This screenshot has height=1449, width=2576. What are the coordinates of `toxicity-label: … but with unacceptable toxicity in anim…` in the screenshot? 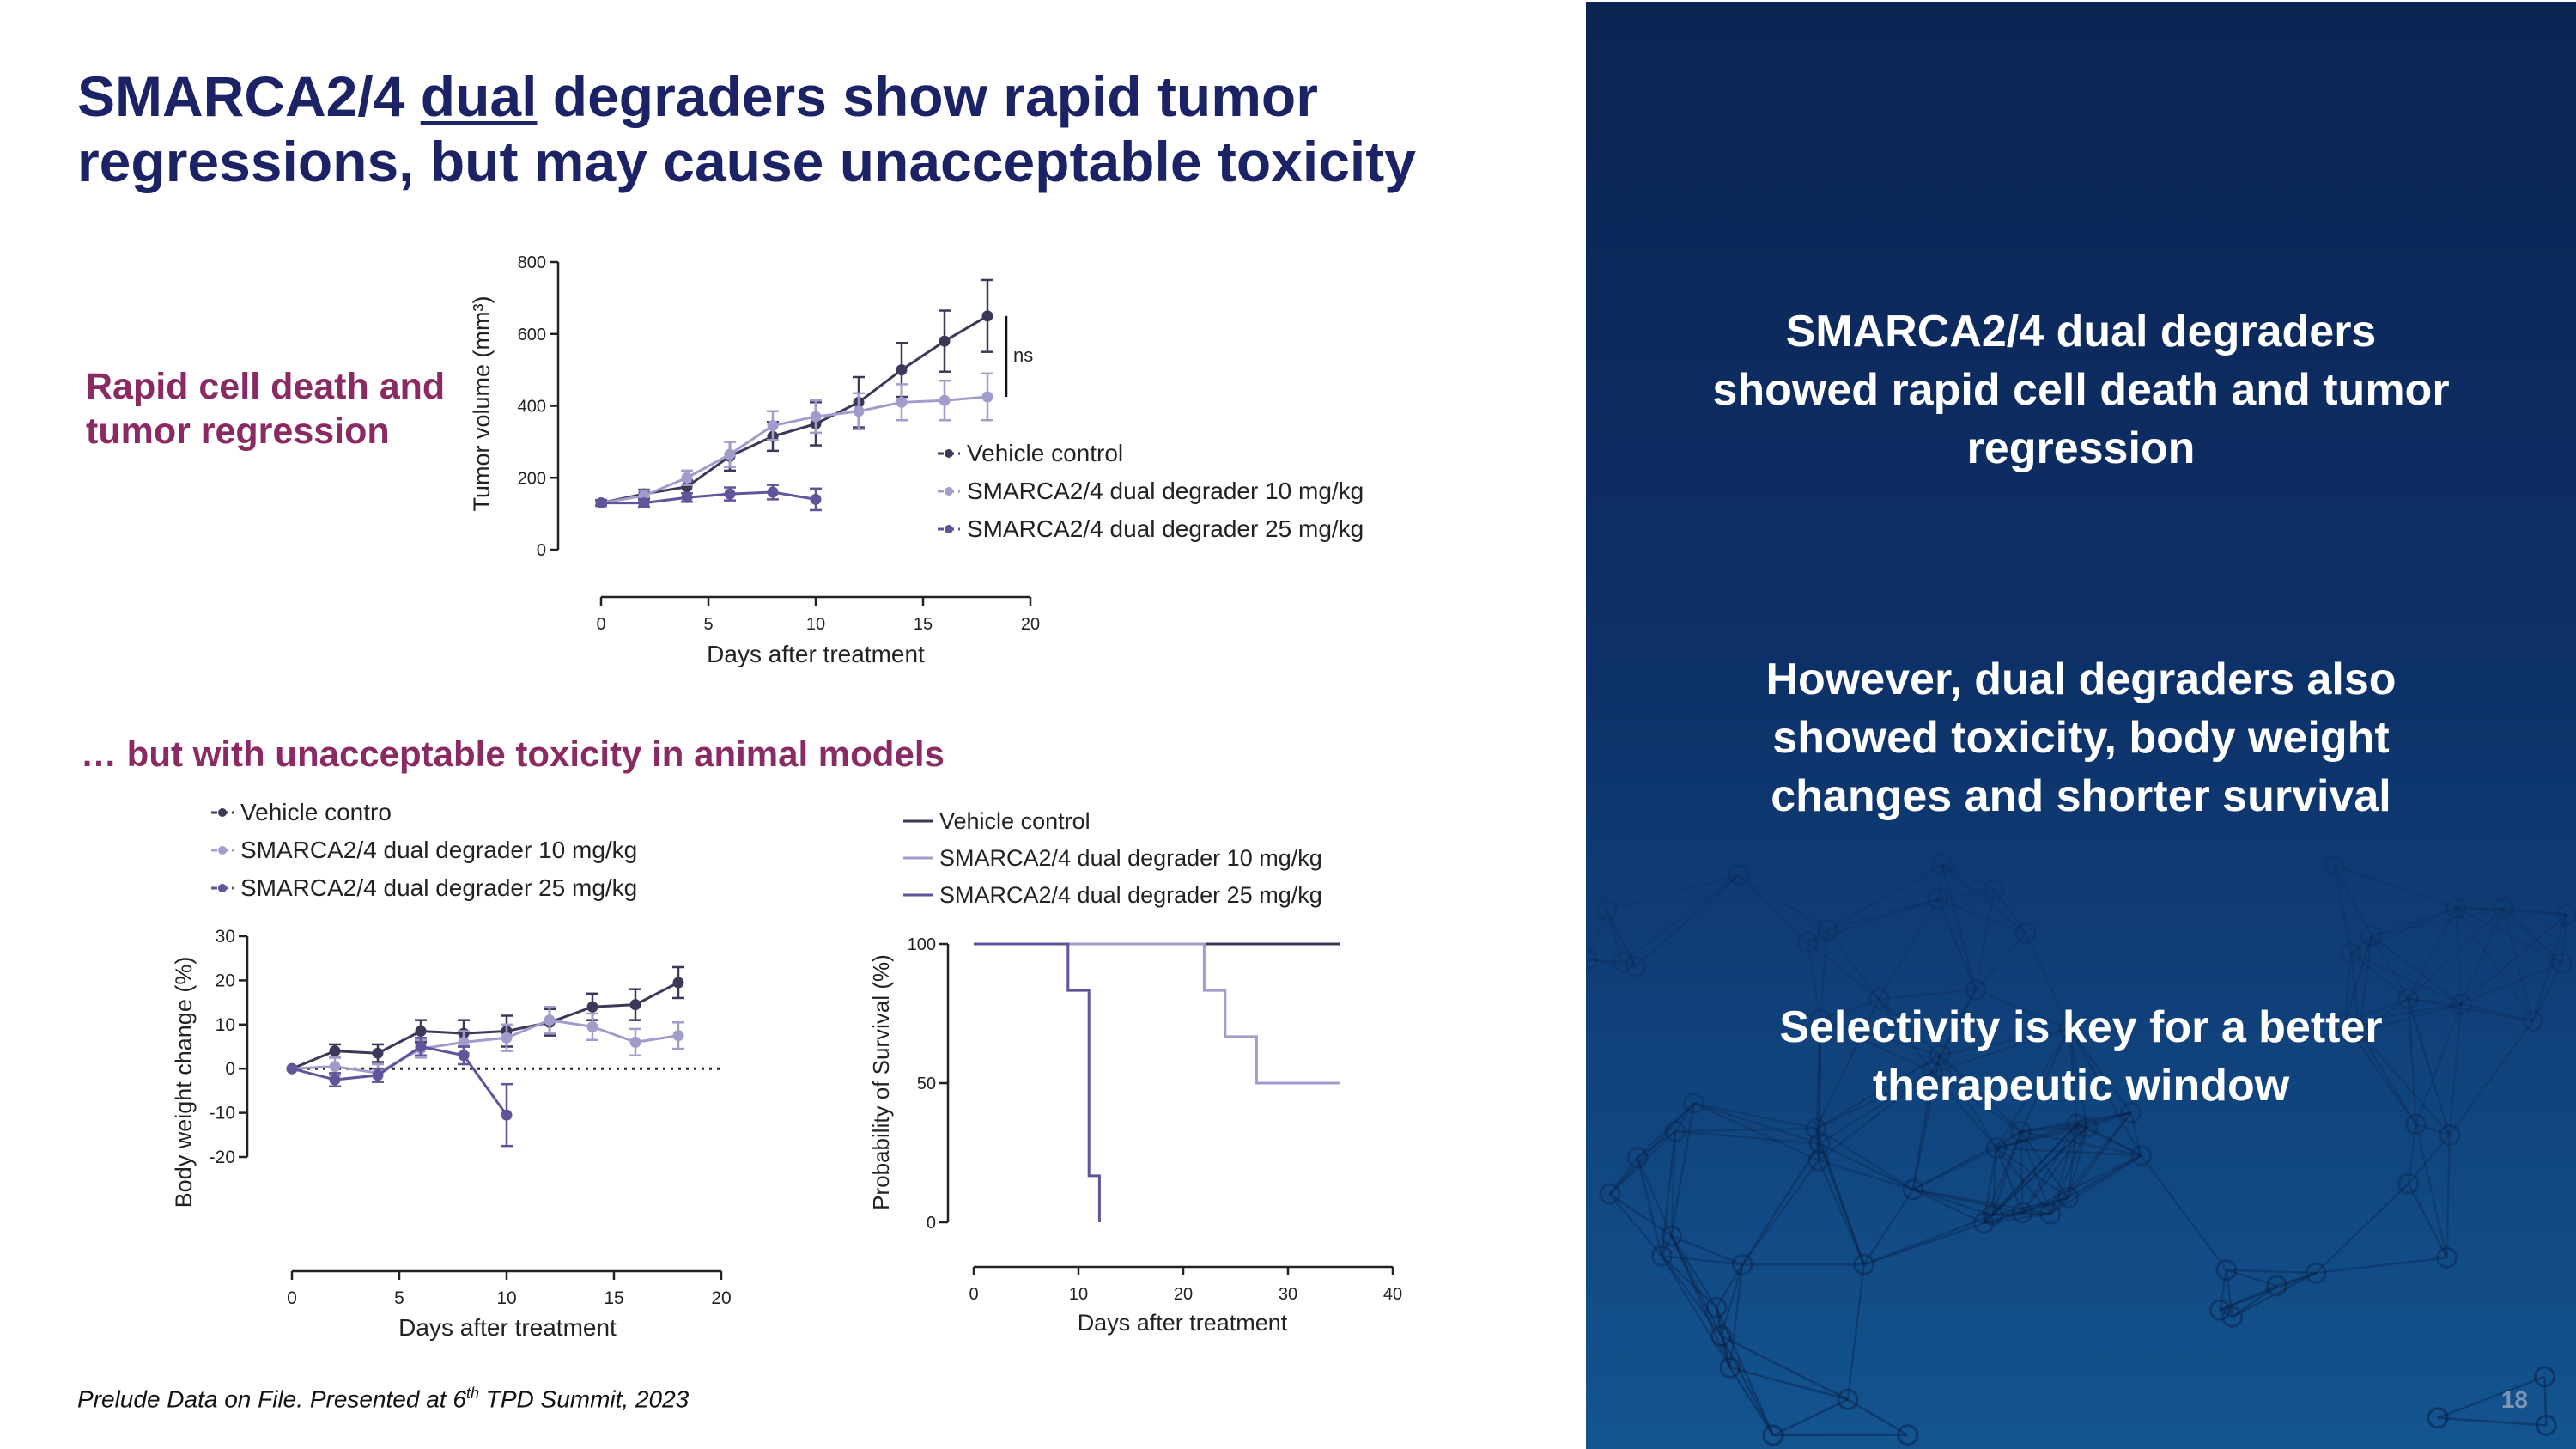 It's located at (513, 754).